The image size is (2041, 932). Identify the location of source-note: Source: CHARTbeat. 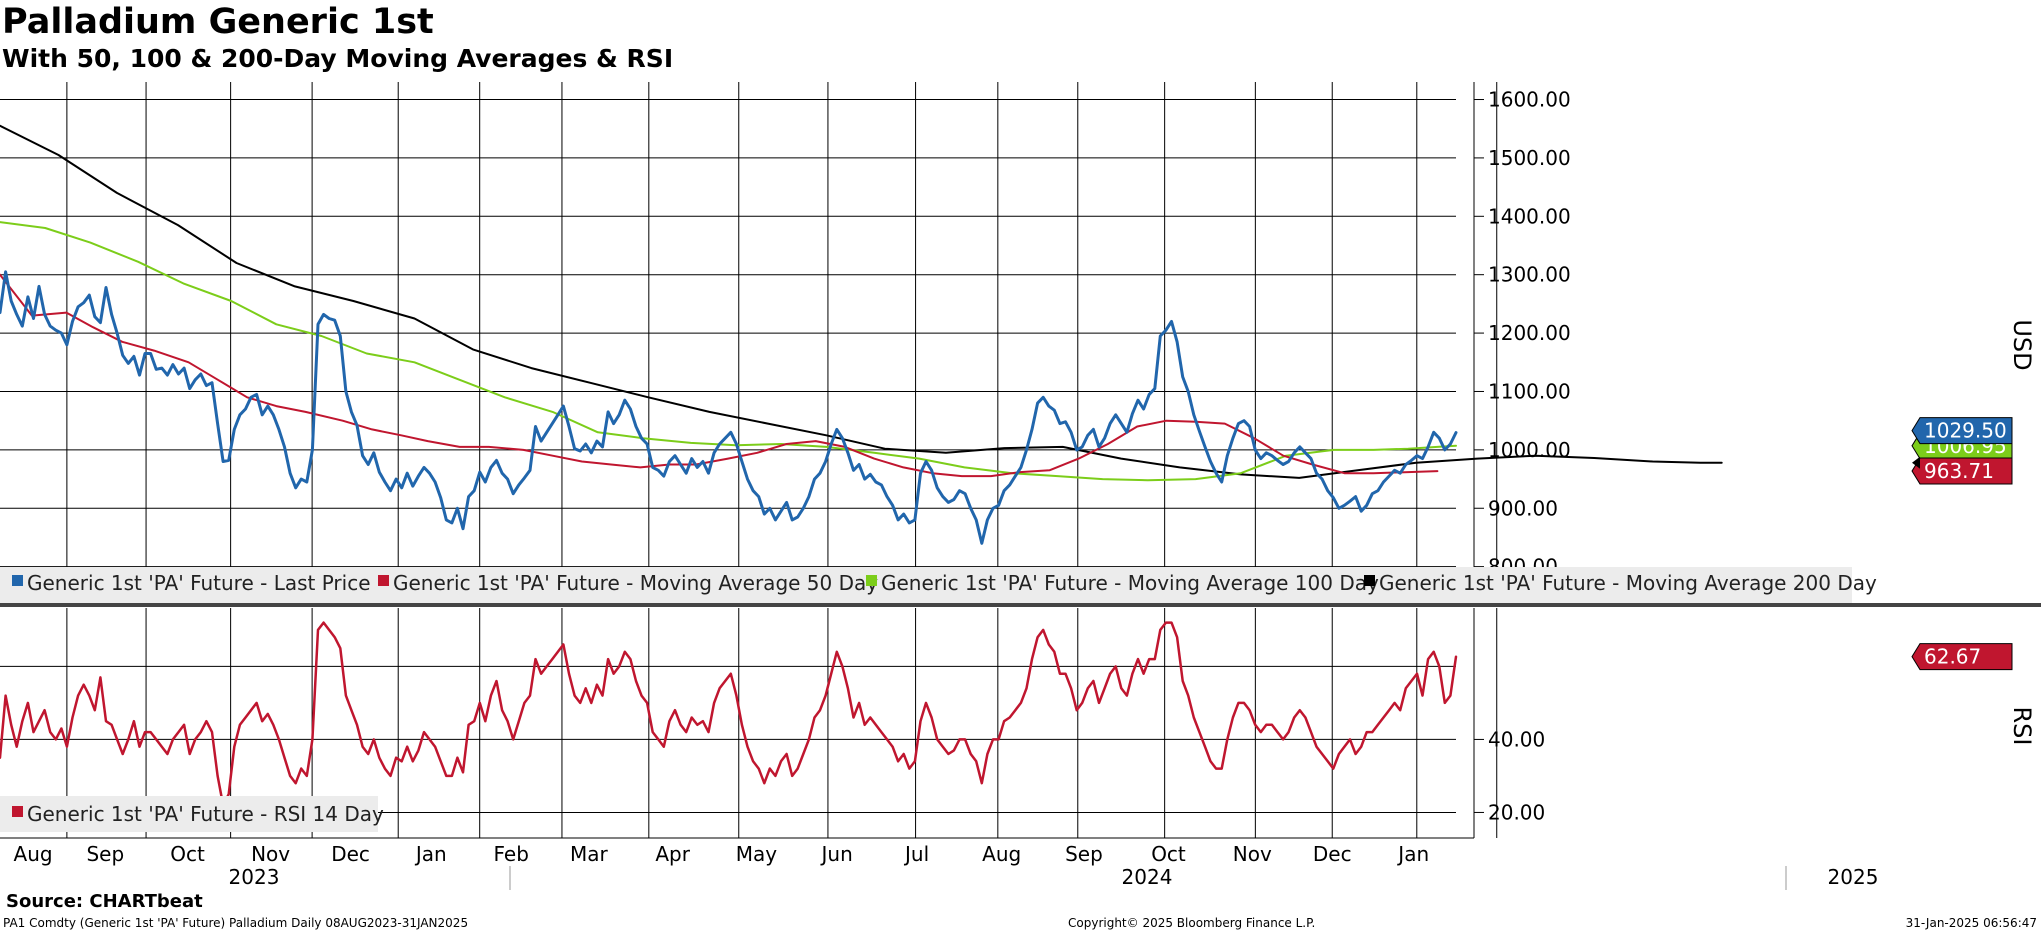
(104, 901).